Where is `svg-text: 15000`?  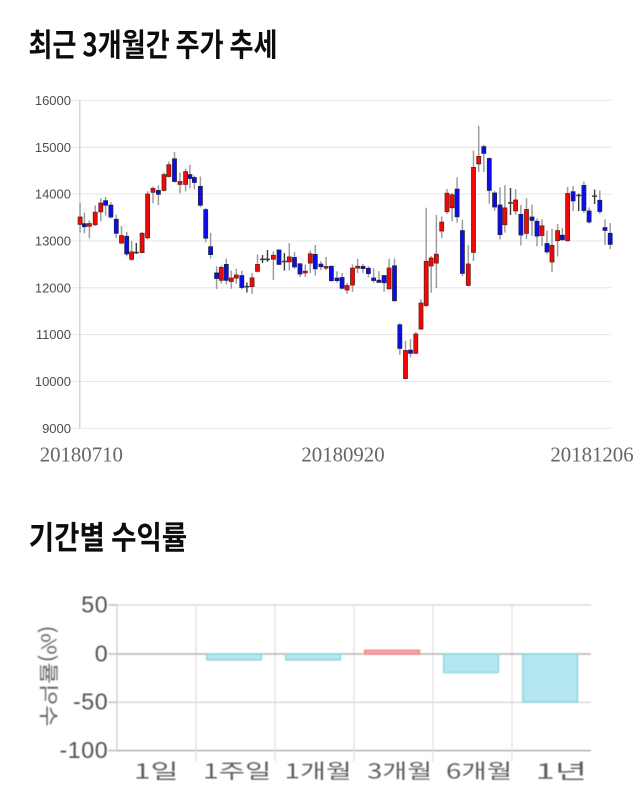
svg-text: 15000 is located at coordinates (53, 147).